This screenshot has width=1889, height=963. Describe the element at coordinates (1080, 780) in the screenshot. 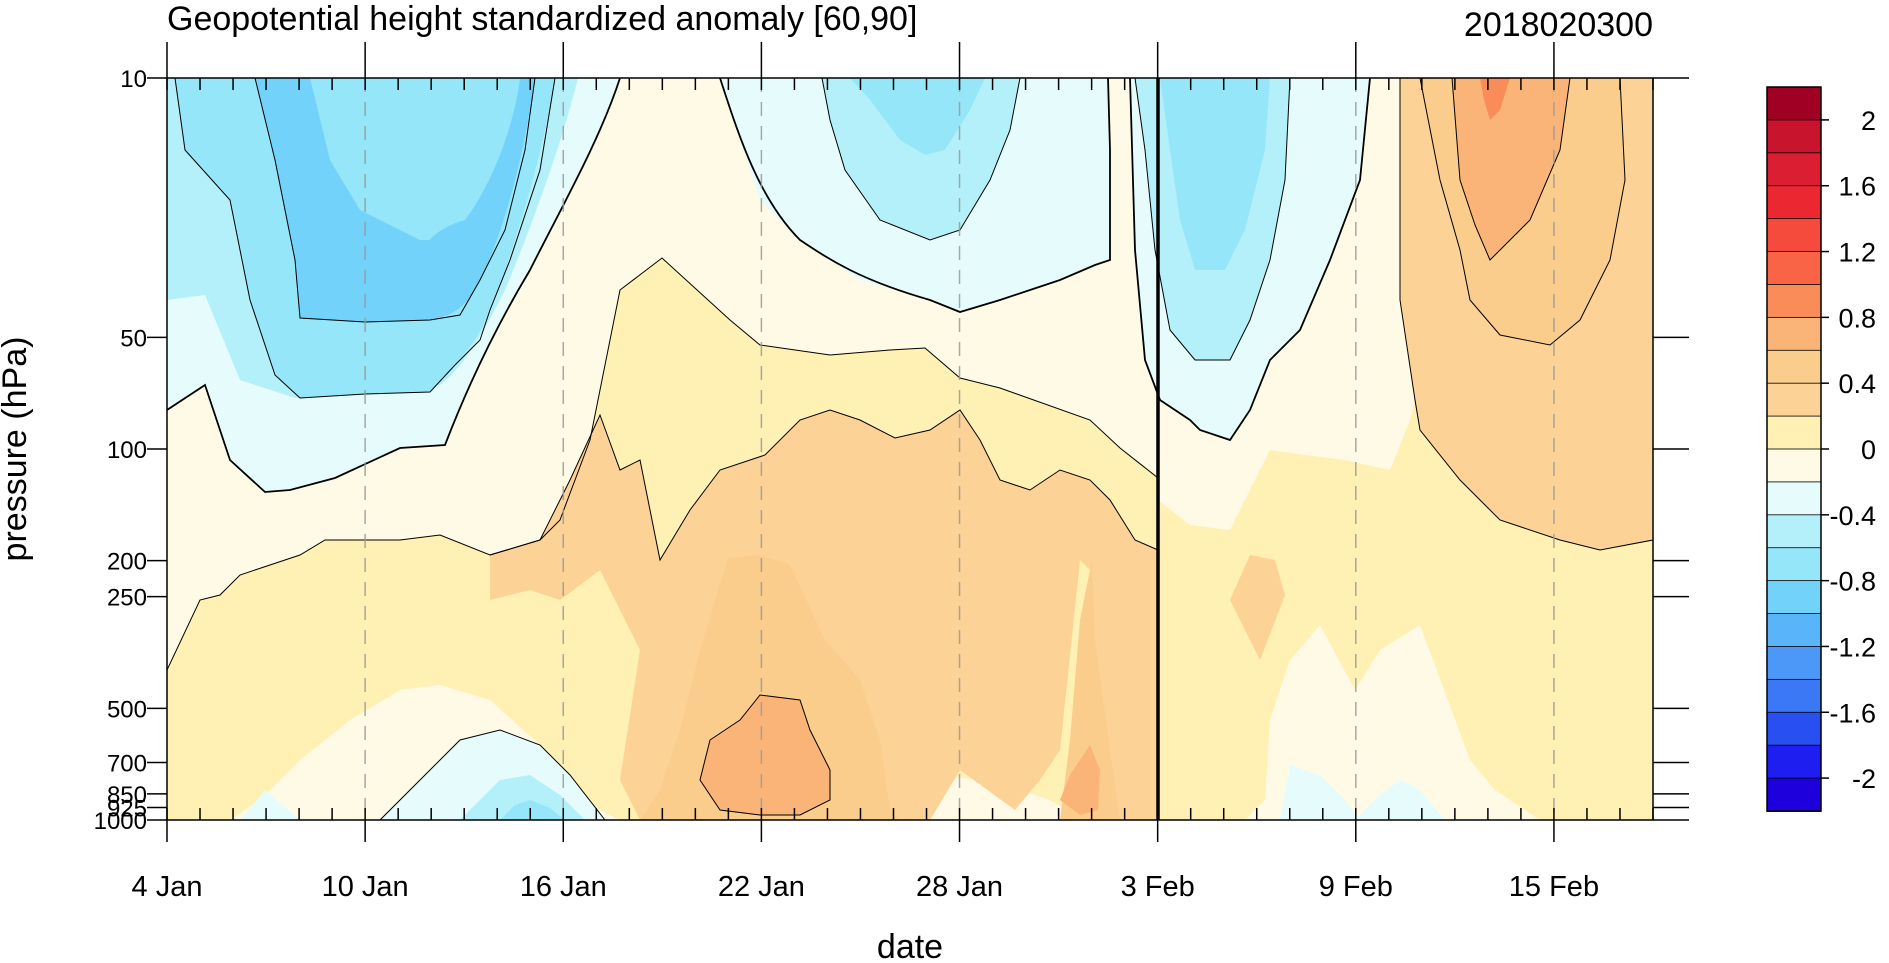

I see `contour-band-0.8-to-1.0-b` at that location.